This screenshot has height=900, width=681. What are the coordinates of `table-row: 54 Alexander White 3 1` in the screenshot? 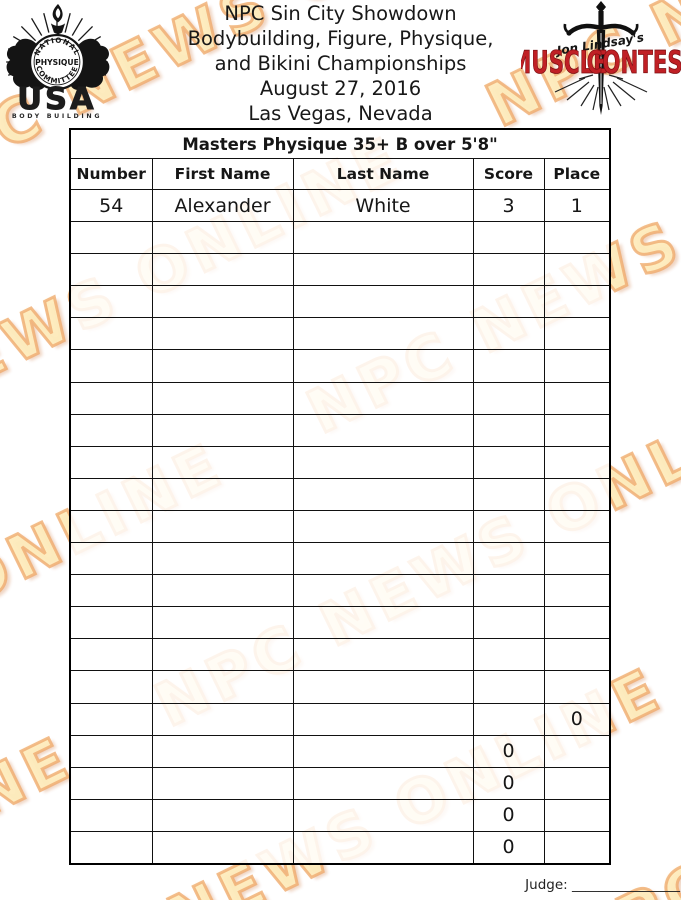 It's located at (340, 205).